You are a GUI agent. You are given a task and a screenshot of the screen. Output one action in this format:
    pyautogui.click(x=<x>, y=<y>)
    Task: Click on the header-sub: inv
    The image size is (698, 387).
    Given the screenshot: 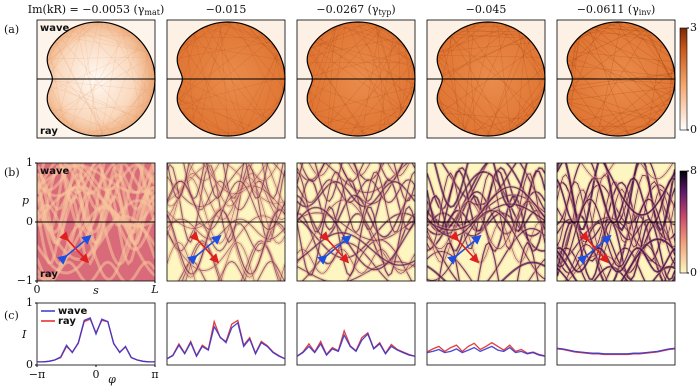 What is the action you would take?
    pyautogui.click(x=645, y=12)
    